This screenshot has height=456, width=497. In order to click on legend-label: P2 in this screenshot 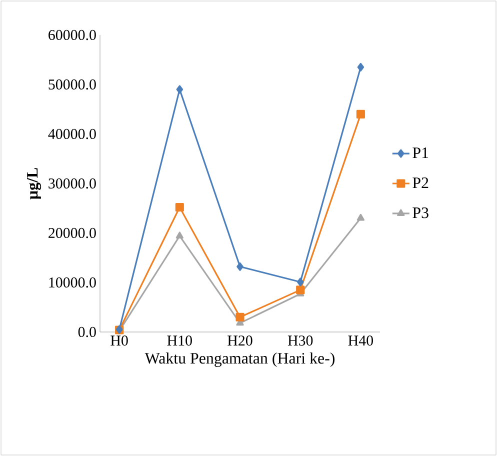, I will do `click(420, 182)`.